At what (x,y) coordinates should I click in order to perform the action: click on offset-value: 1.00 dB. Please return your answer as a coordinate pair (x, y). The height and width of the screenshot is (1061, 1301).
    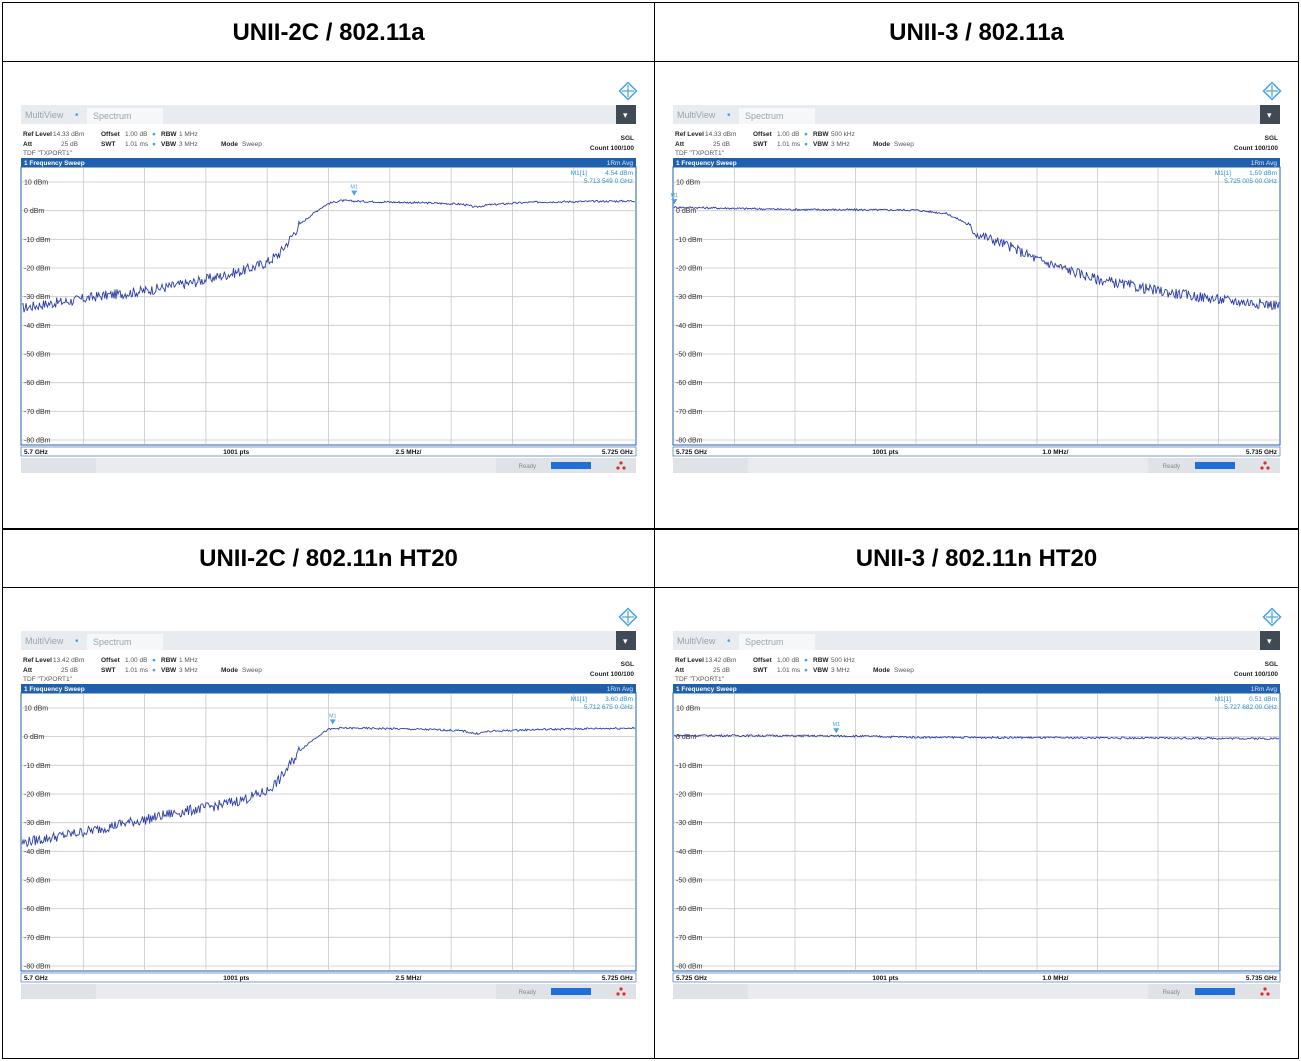
    Looking at the image, I should click on (788, 134).